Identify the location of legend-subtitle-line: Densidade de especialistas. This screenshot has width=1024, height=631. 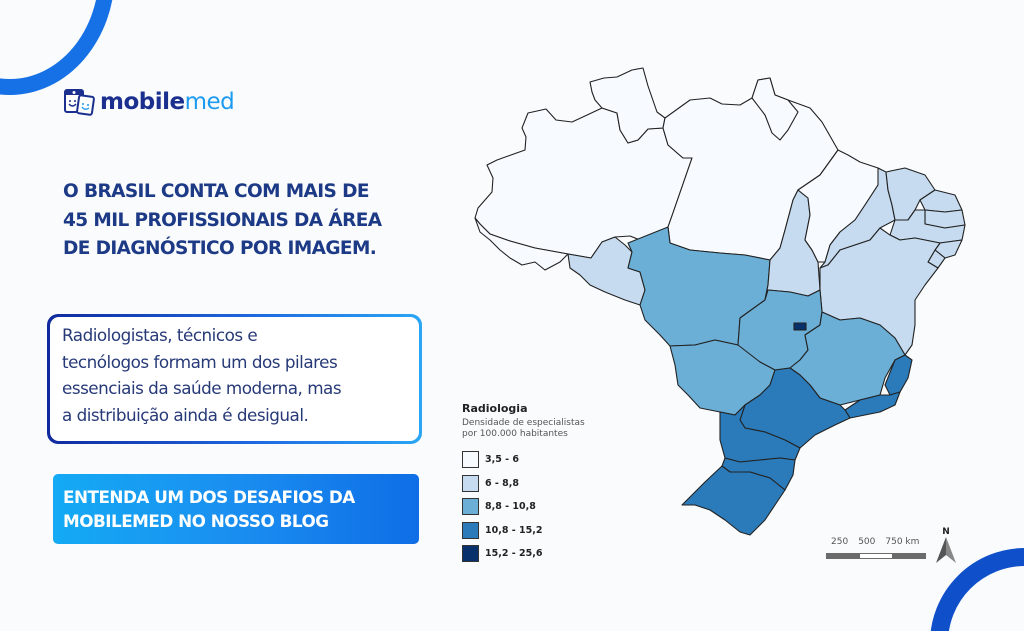
(523, 423).